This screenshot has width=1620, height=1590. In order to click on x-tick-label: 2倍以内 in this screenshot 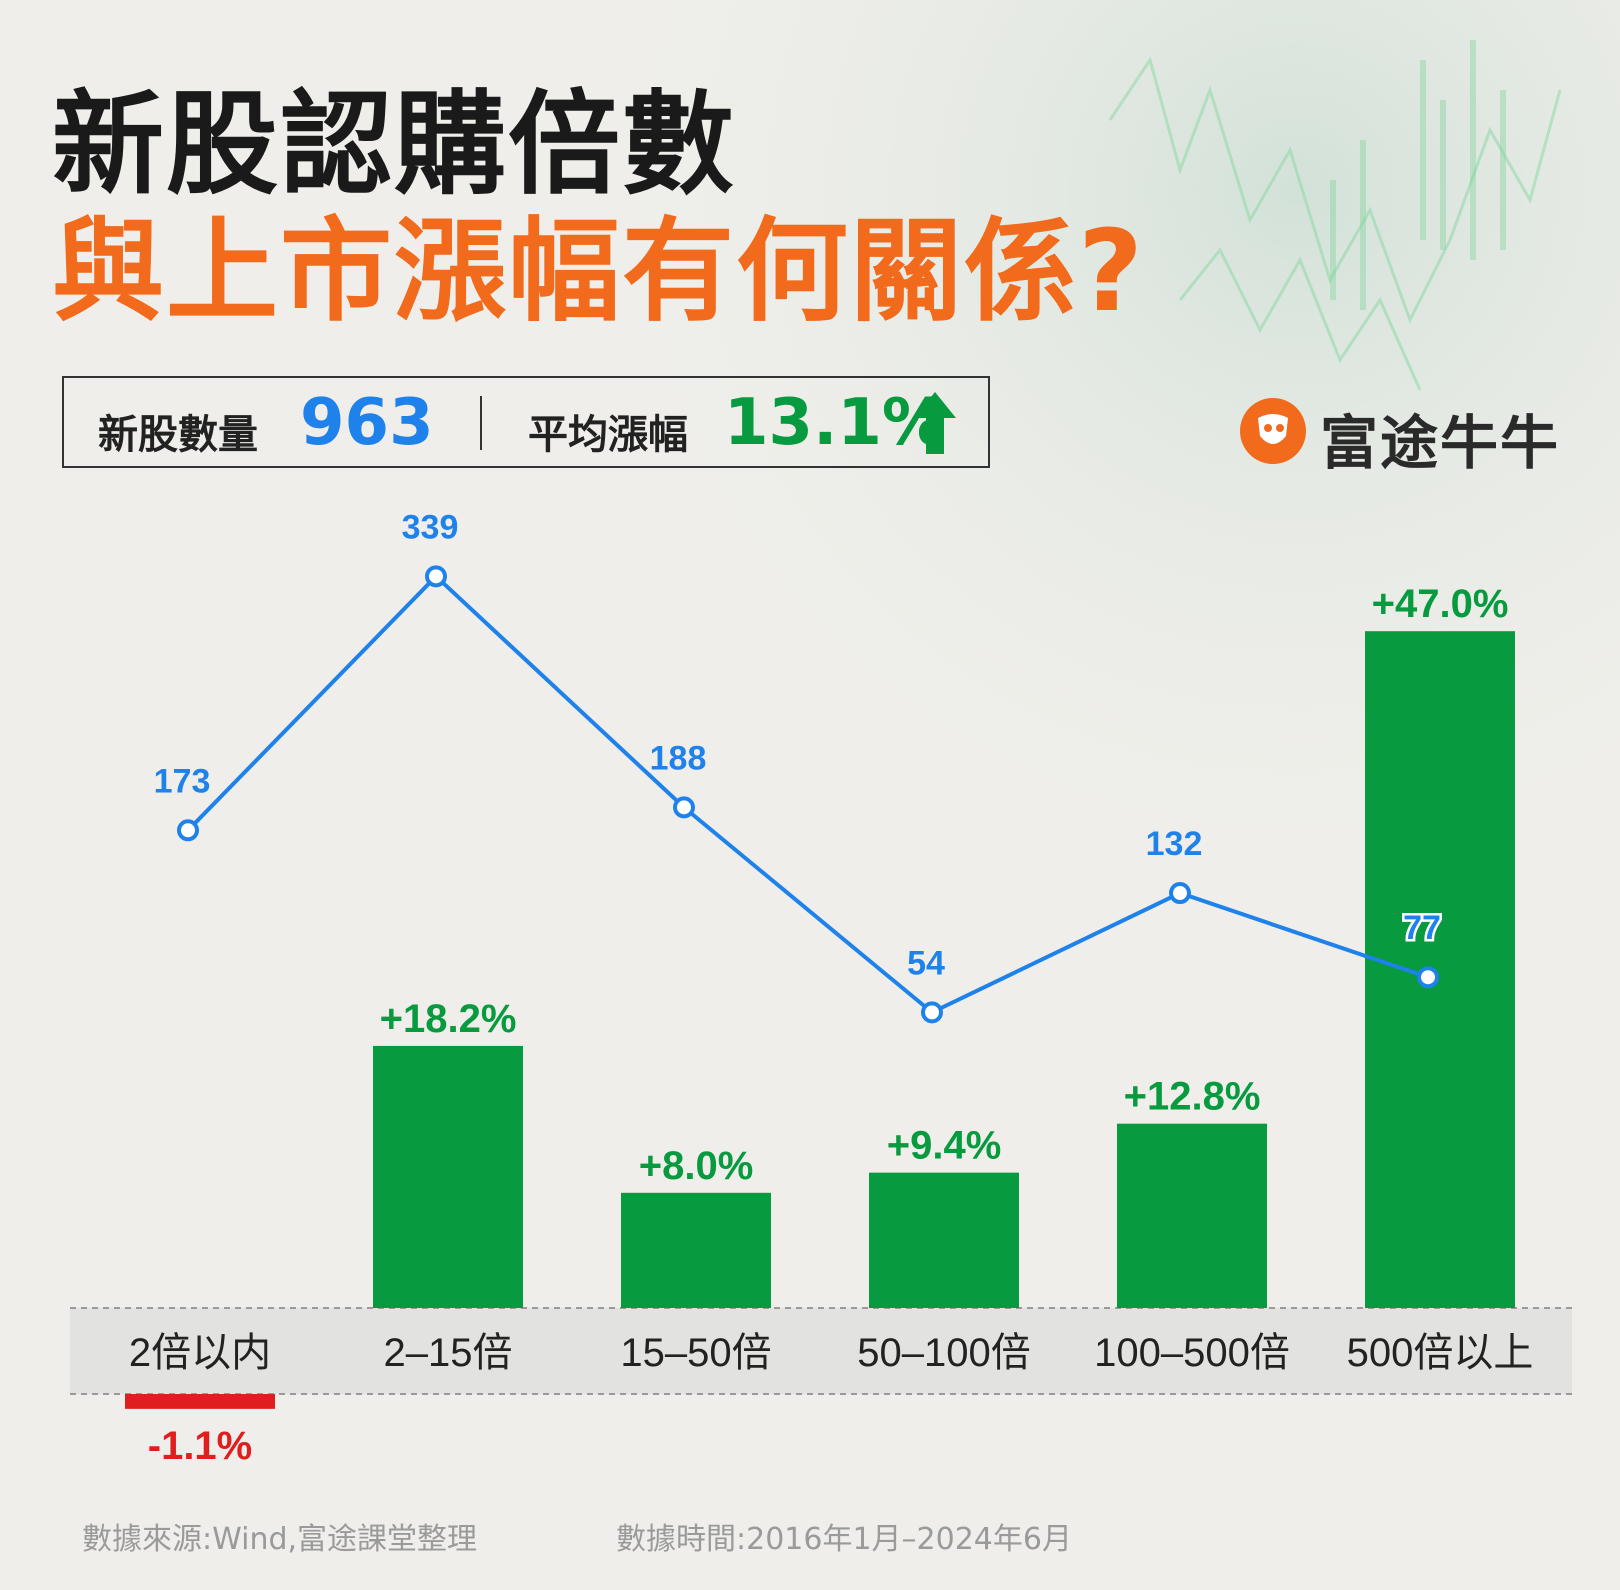, I will do `click(200, 1353)`.